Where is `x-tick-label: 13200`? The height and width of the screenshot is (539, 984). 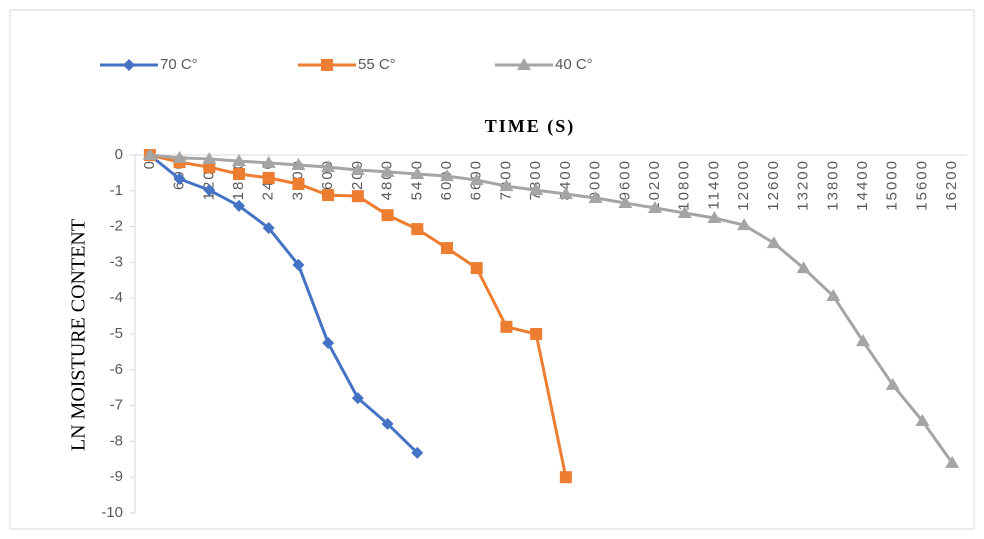
x-tick-label: 13200 is located at coordinates (803, 185).